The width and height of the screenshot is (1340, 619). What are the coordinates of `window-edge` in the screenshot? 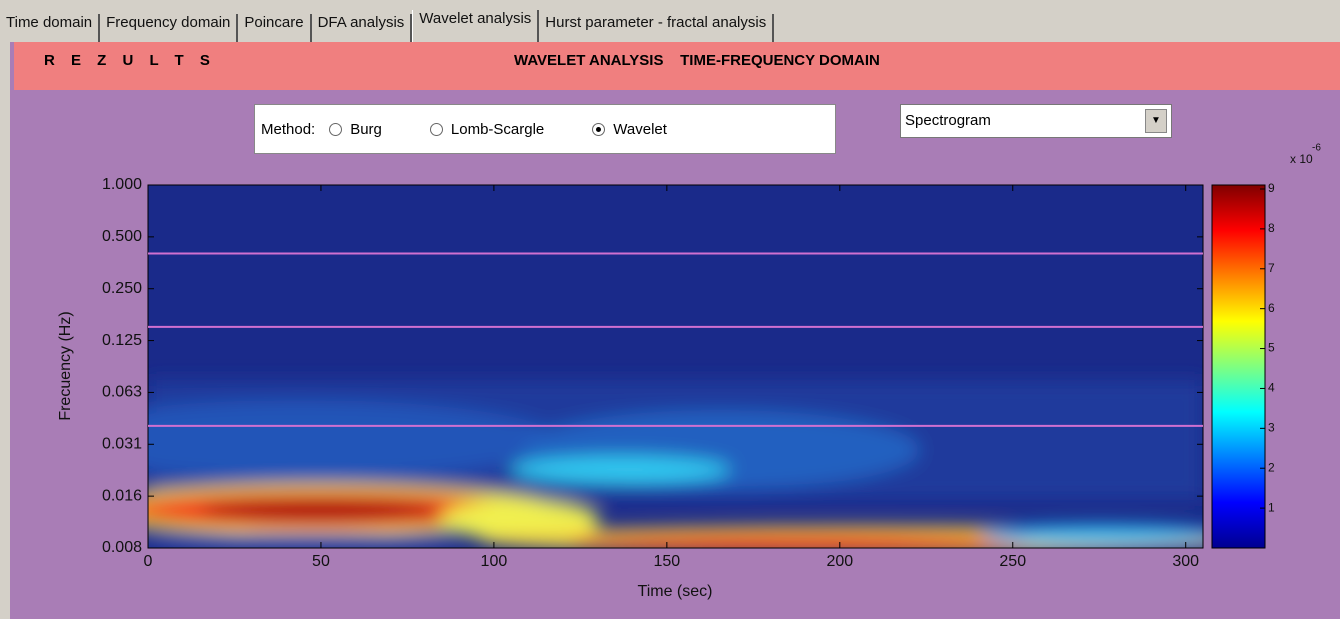 It's located at (5, 330).